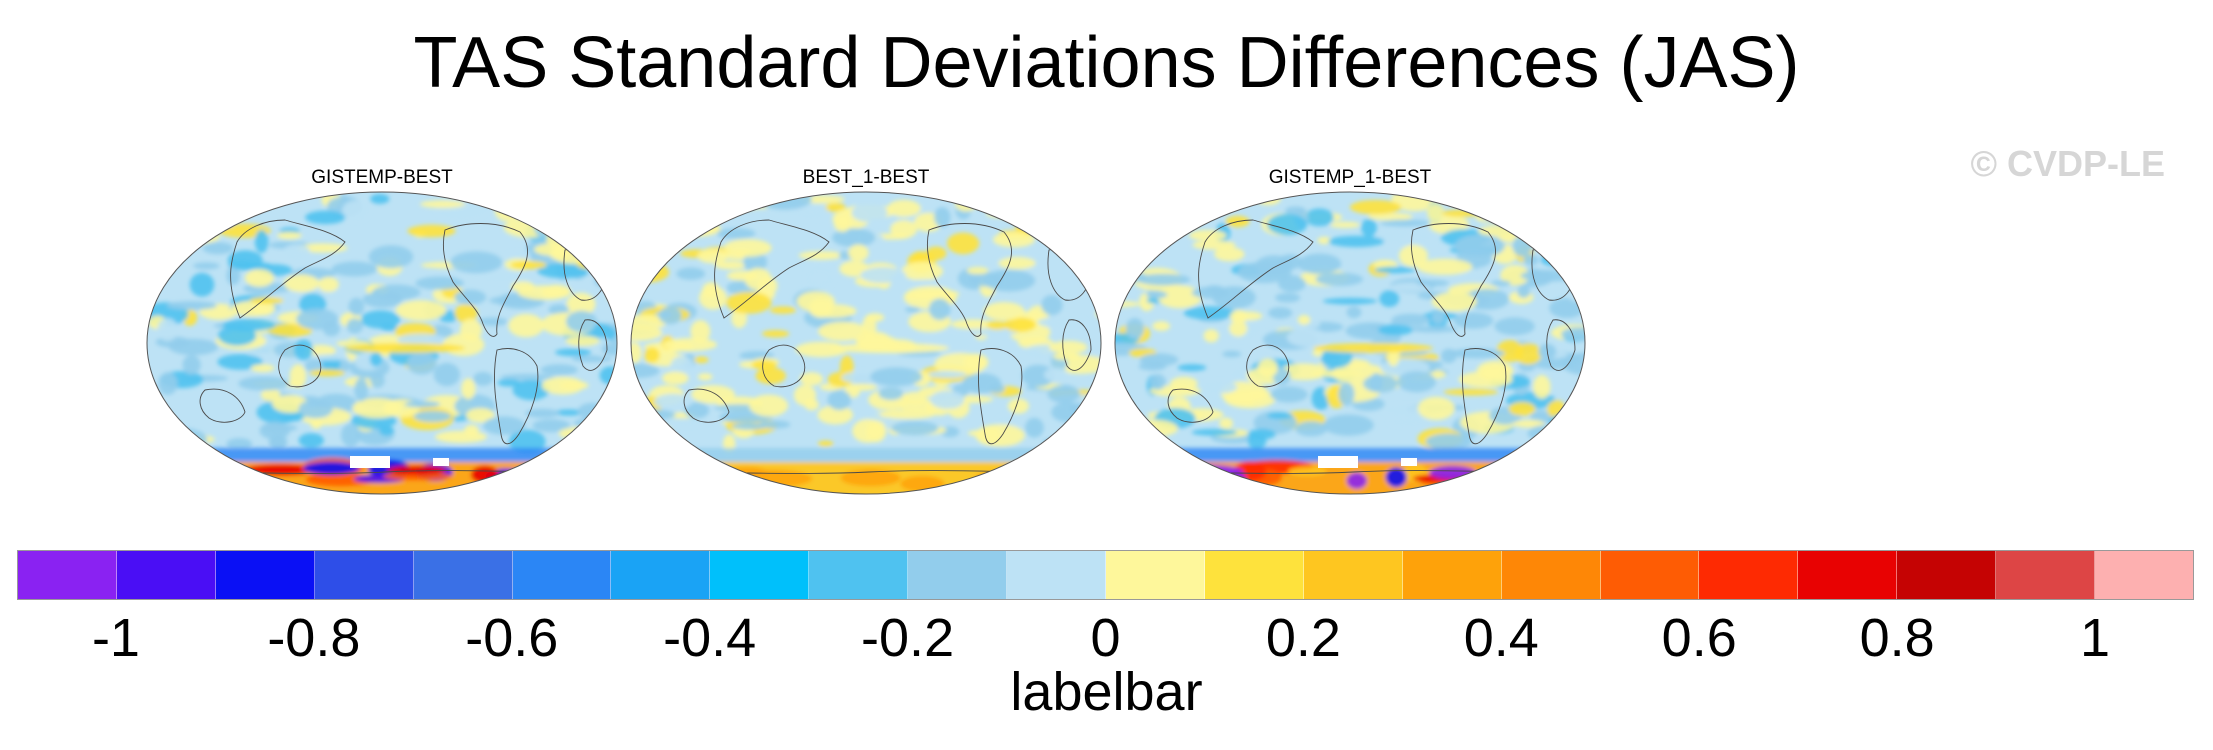  What do you see at coordinates (1303, 638) in the screenshot?
I see `colorbar-tick-label: 0.2` at bounding box center [1303, 638].